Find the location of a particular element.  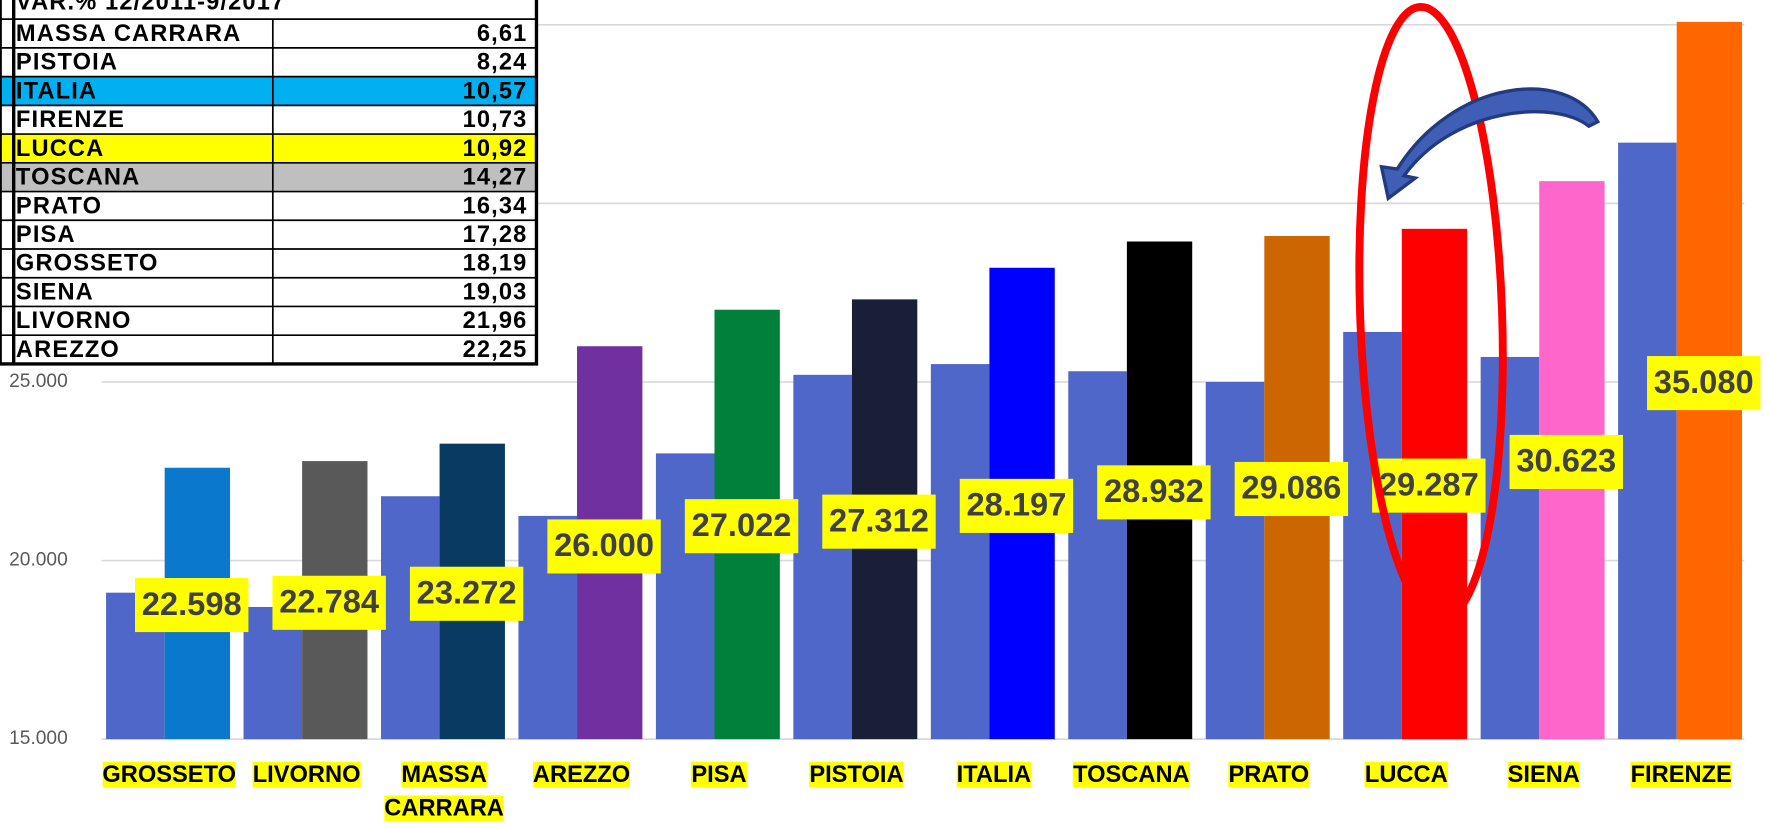

row-name: PISA is located at coordinates (46, 235).